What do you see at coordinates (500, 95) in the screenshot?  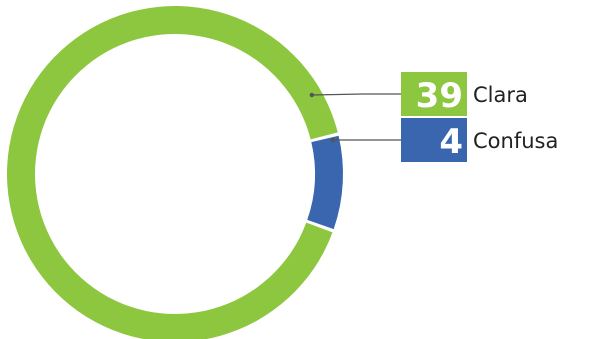 I see `data-label-category-clara: Clara` at bounding box center [500, 95].